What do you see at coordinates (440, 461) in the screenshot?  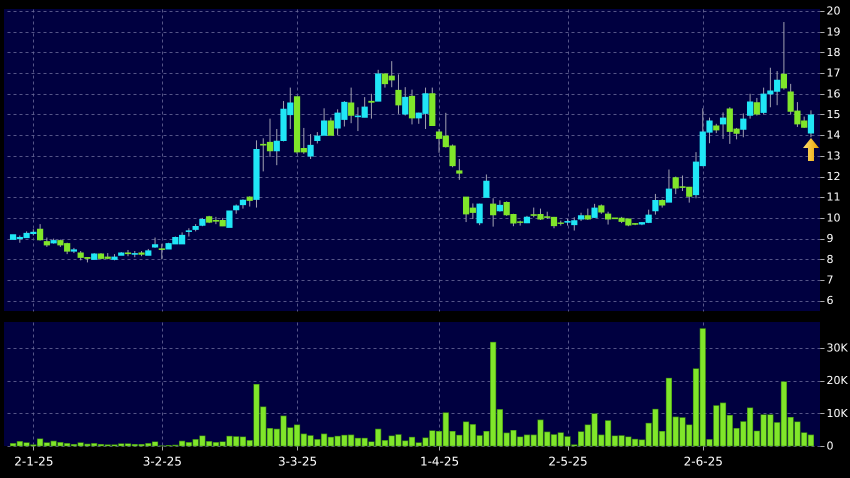 I see `x-tick-label: 1-4-25` at bounding box center [440, 461].